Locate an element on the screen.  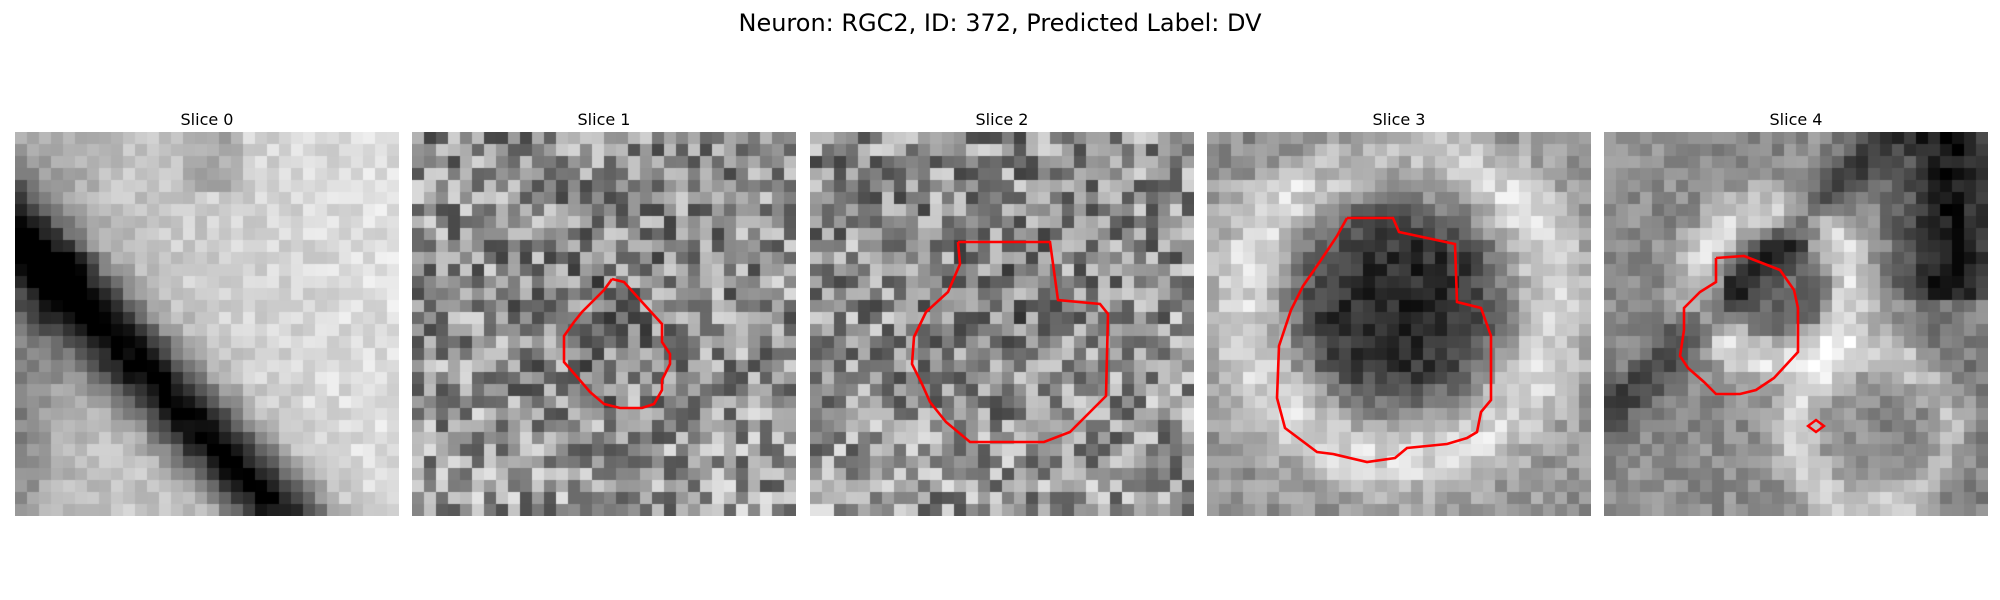
slice-panel-3: Slice 3 is located at coordinates (1399, 313).